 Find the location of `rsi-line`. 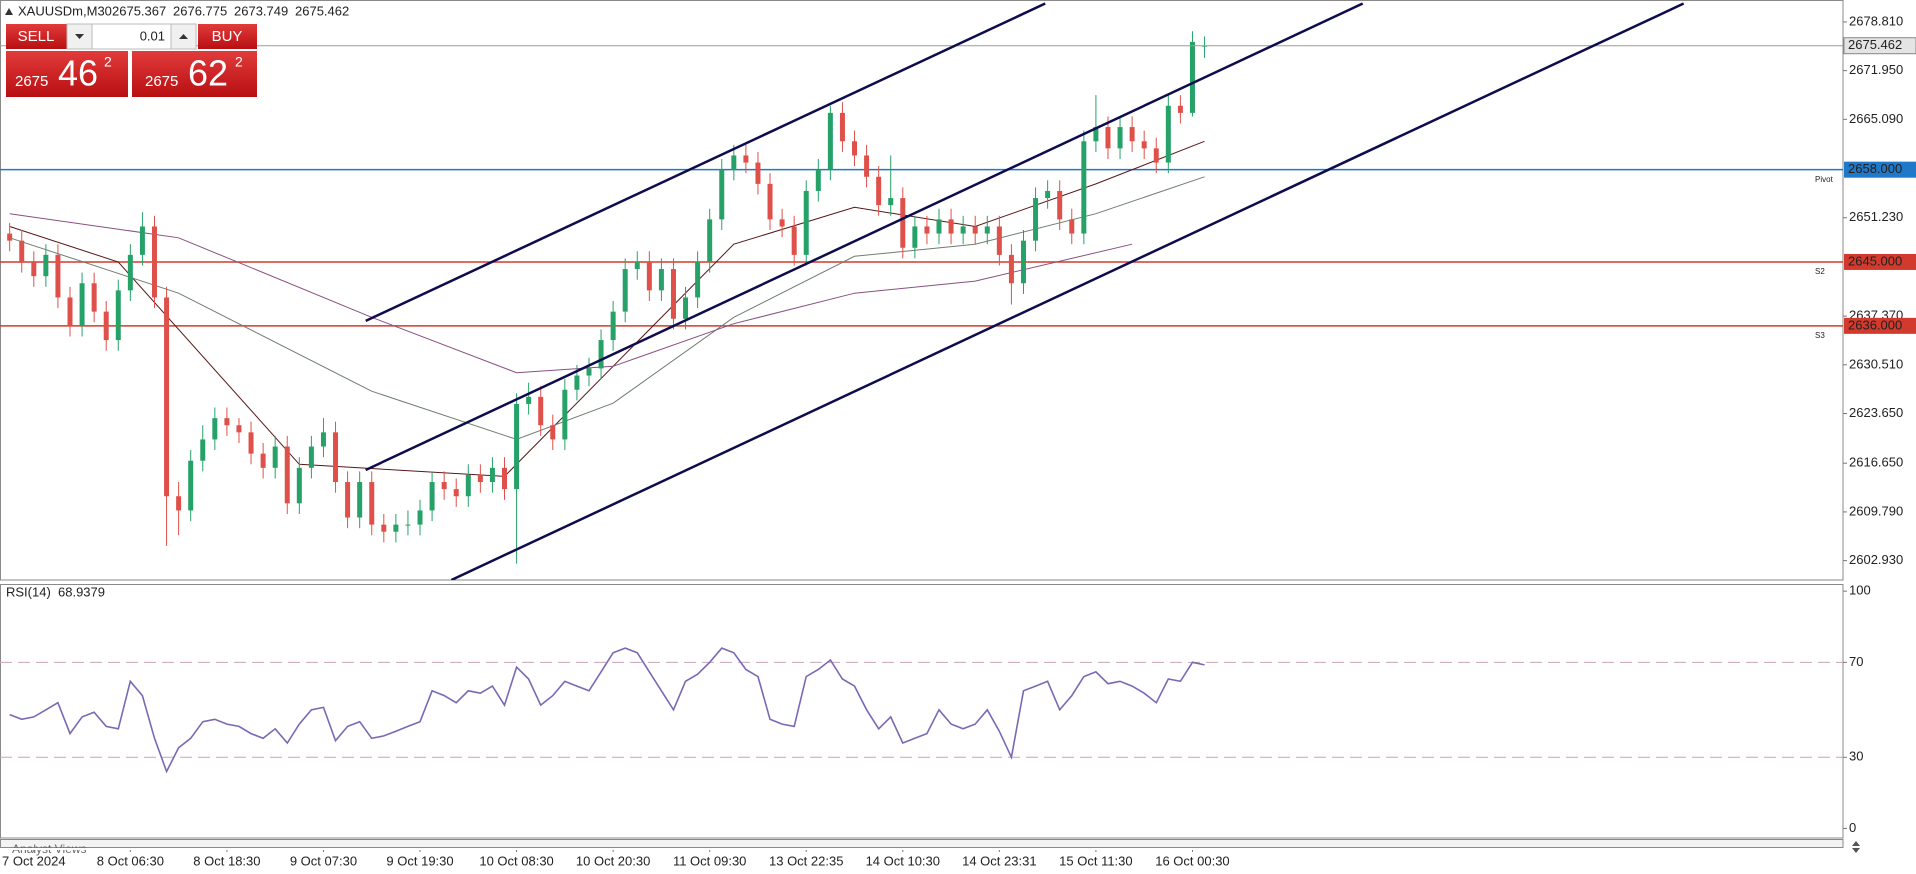

rsi-line is located at coordinates (607, 710).